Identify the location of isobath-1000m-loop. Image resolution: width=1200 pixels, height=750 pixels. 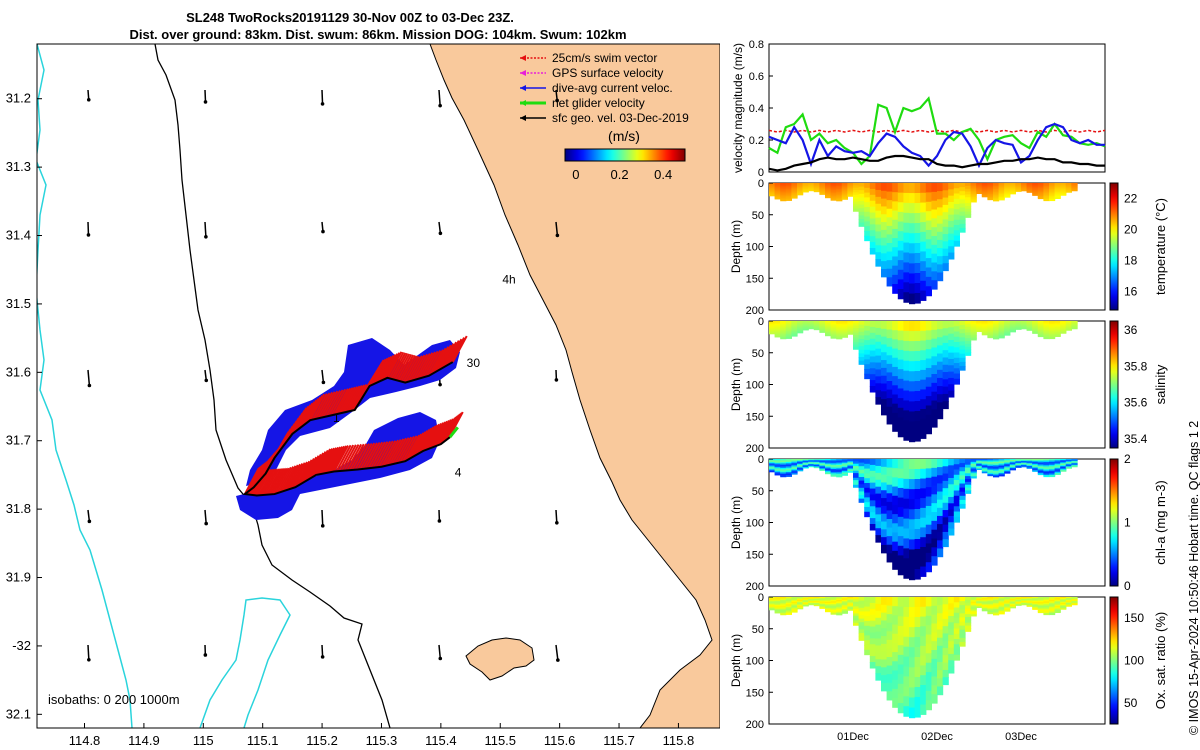
(245, 662).